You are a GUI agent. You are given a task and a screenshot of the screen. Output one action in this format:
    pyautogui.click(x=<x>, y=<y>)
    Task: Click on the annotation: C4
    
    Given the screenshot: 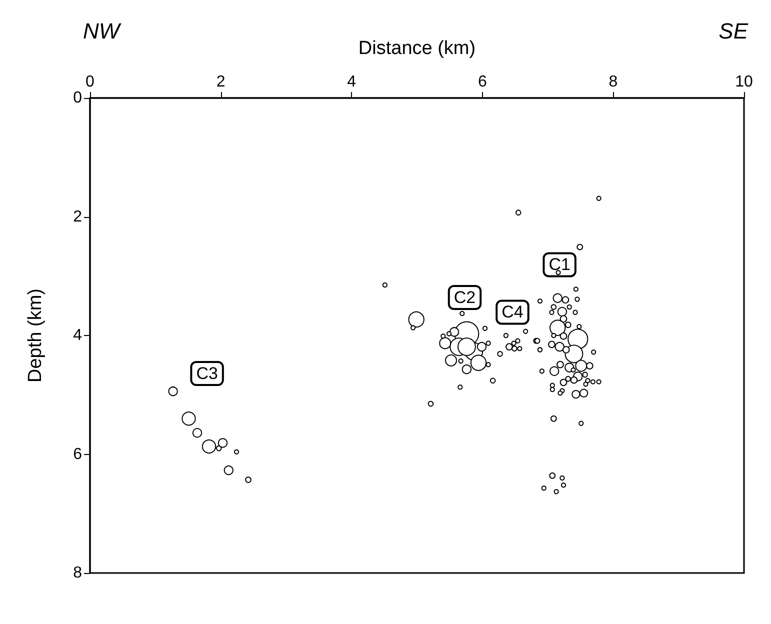 What is the action you would take?
    pyautogui.click(x=513, y=312)
    